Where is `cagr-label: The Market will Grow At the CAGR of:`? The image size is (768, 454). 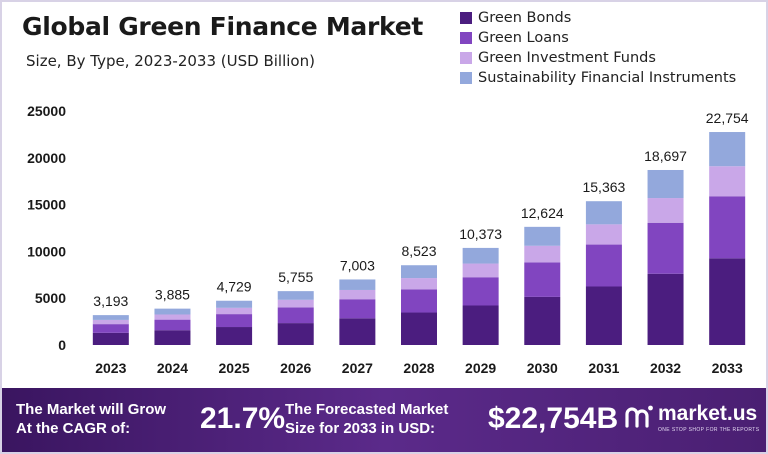 cagr-label: The Market will Grow At the CAGR of: is located at coordinates (91, 419).